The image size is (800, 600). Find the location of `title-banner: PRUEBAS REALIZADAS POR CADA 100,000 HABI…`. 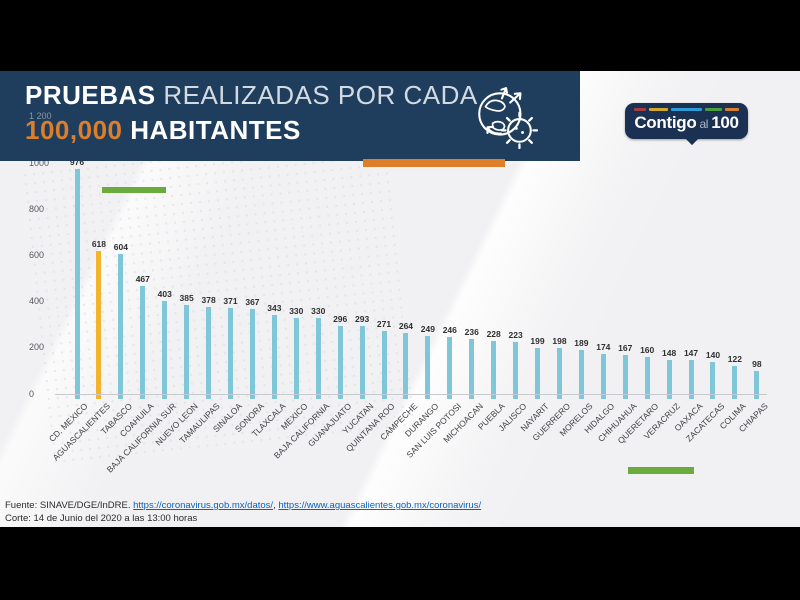

title-banner: PRUEBAS REALIZADAS POR CADA 100,000 HABI… is located at coordinates (290, 116).